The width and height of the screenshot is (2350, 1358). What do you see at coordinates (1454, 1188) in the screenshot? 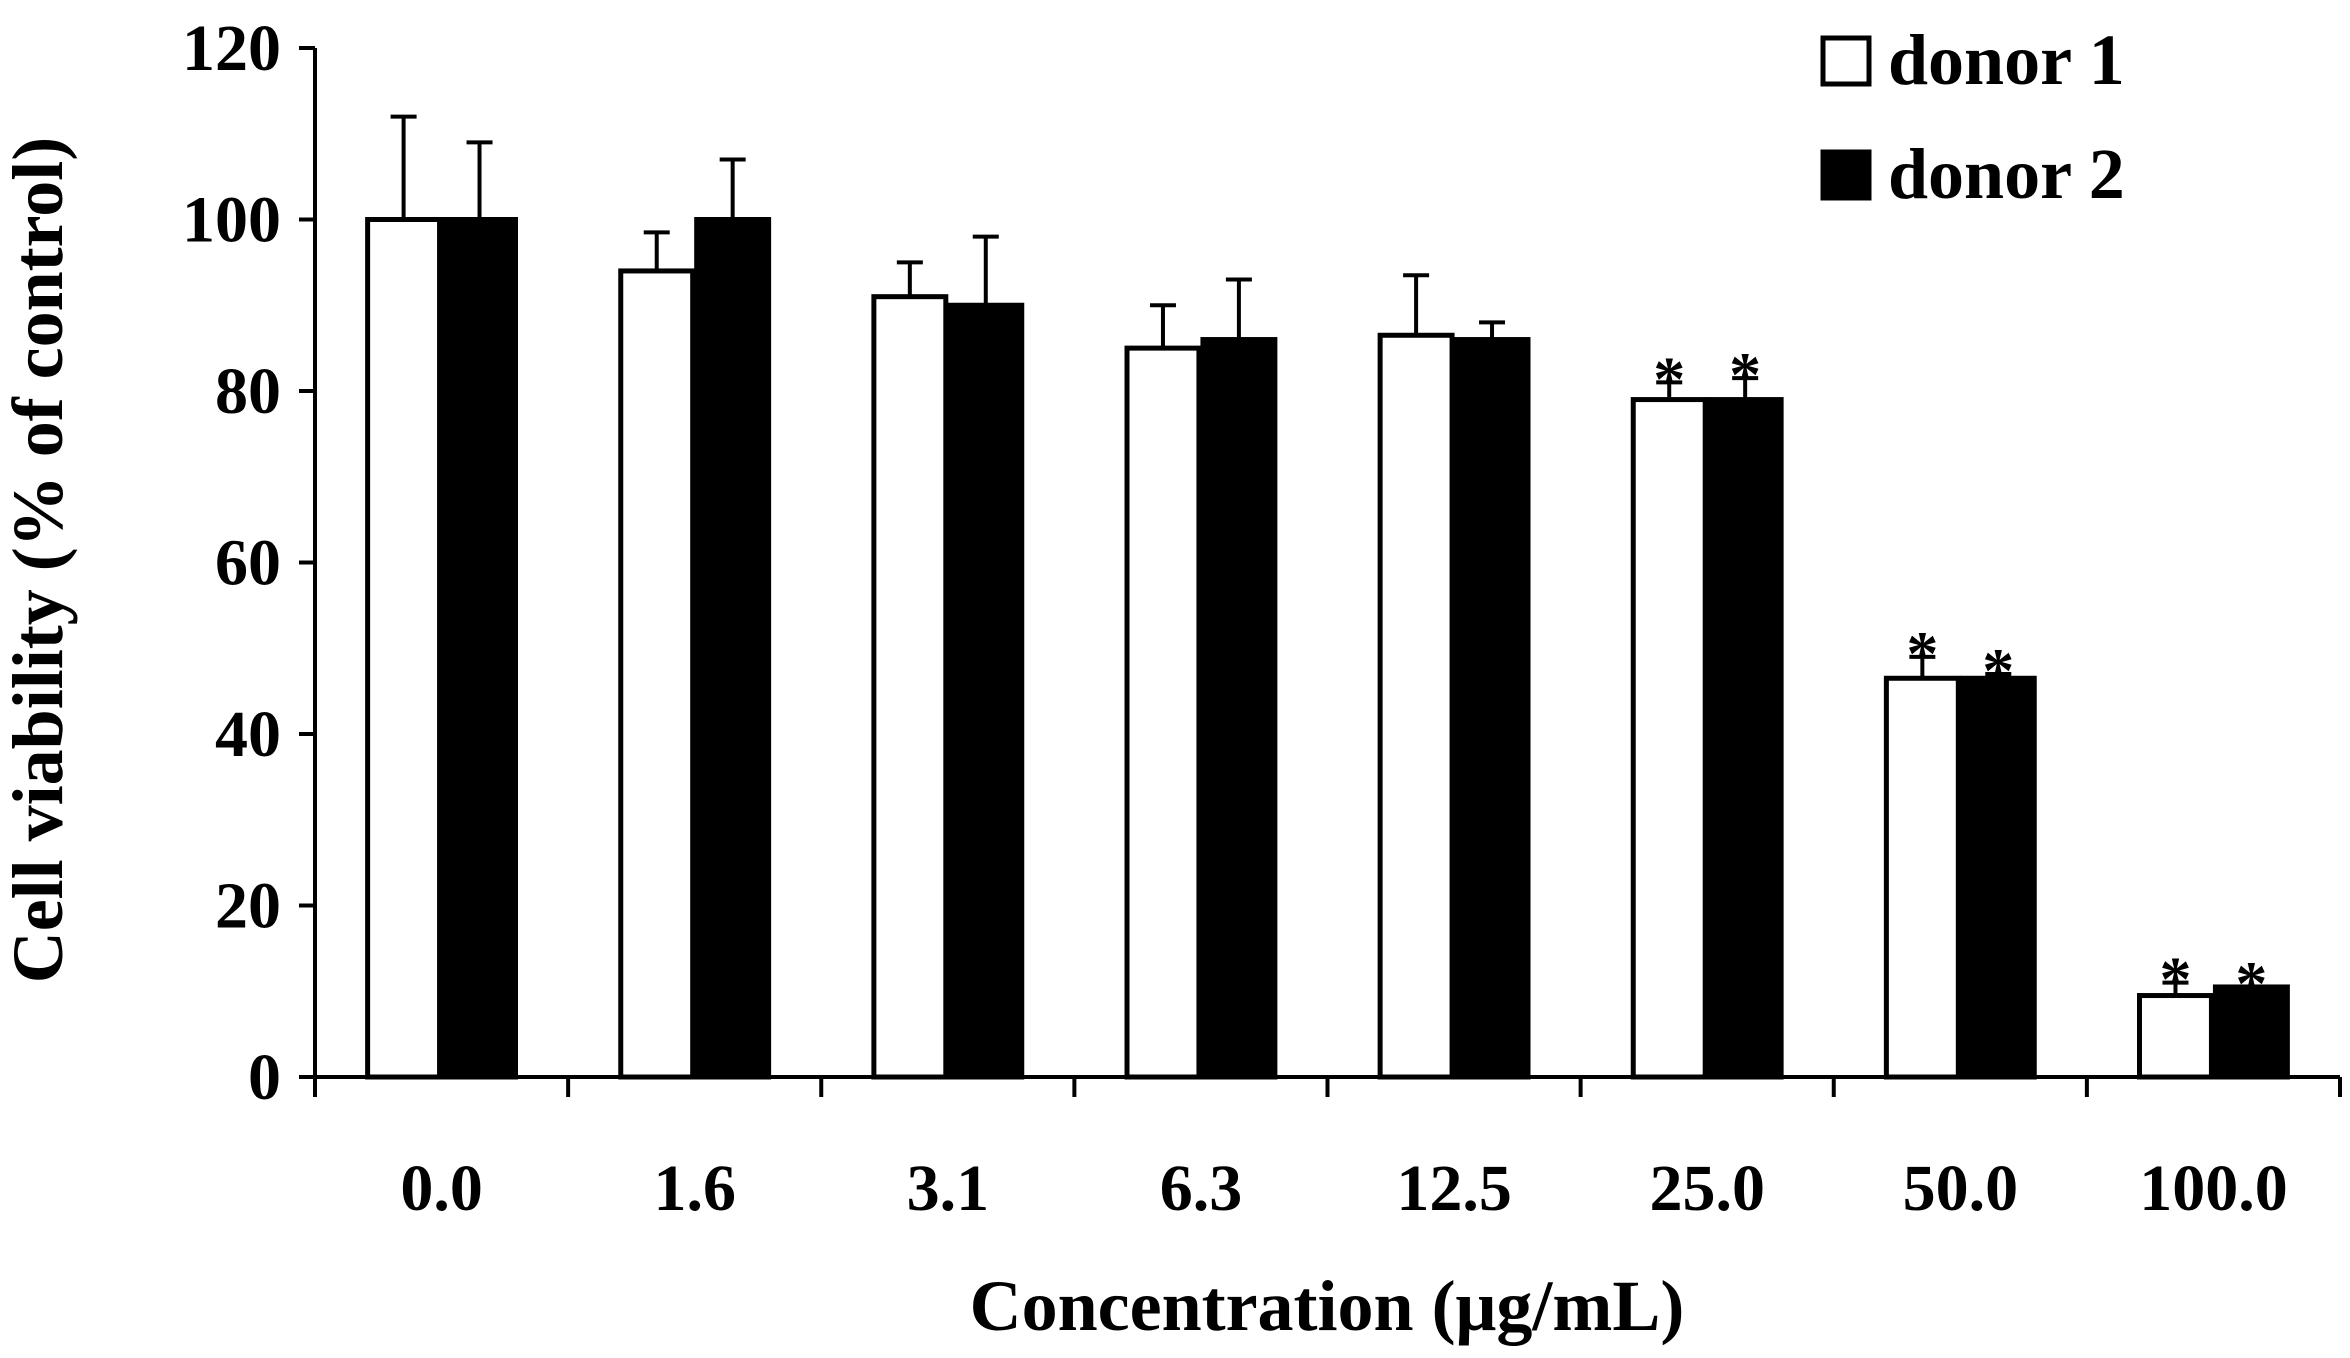
I see `x-tick-label: 12.5` at bounding box center [1454, 1188].